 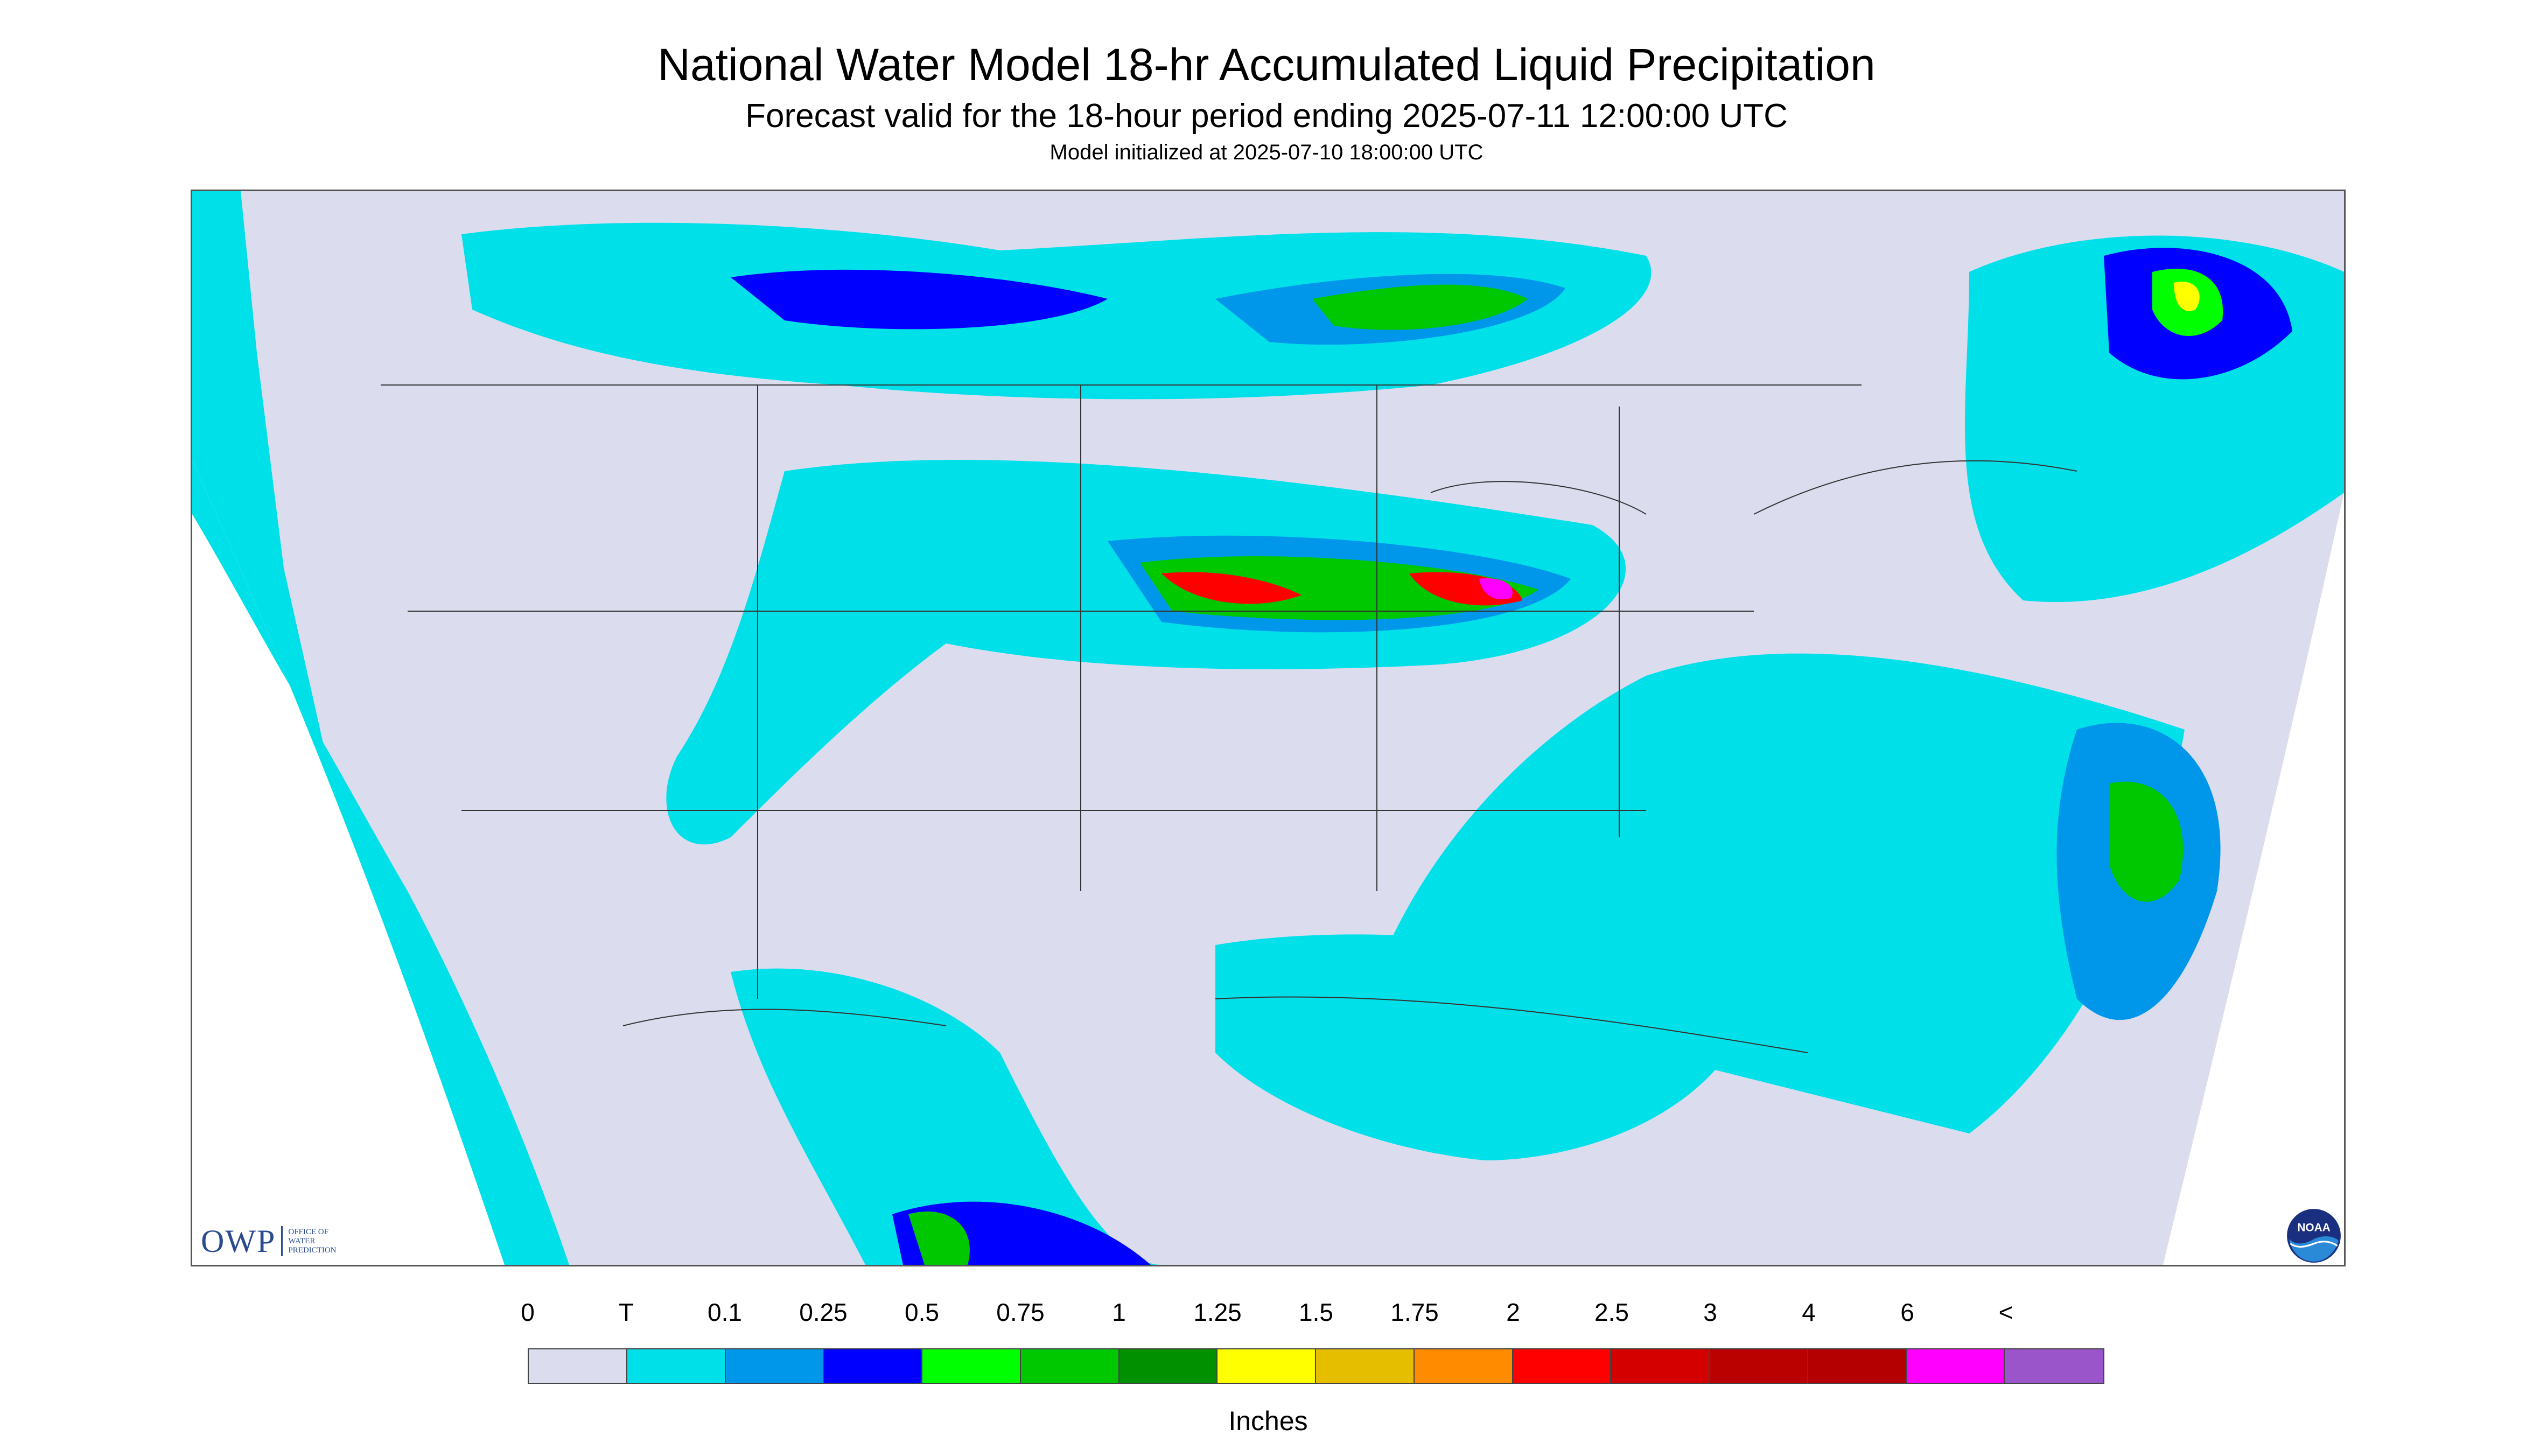 I want to click on legend-tick-label: 1.75, so click(x=1414, y=1312).